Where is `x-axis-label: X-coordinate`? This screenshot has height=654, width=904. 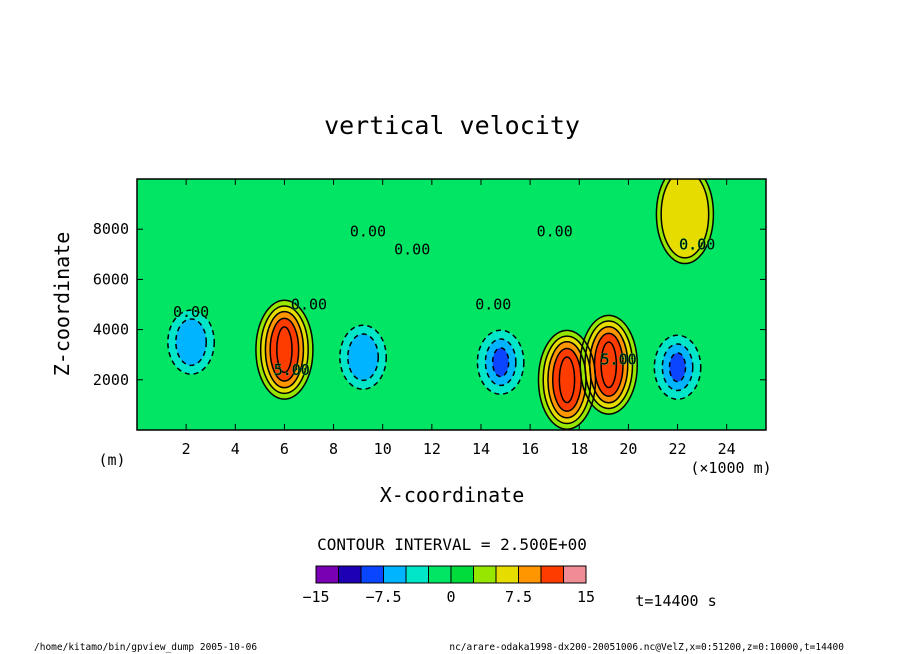
x-axis-label: X-coordinate is located at coordinates (452, 495).